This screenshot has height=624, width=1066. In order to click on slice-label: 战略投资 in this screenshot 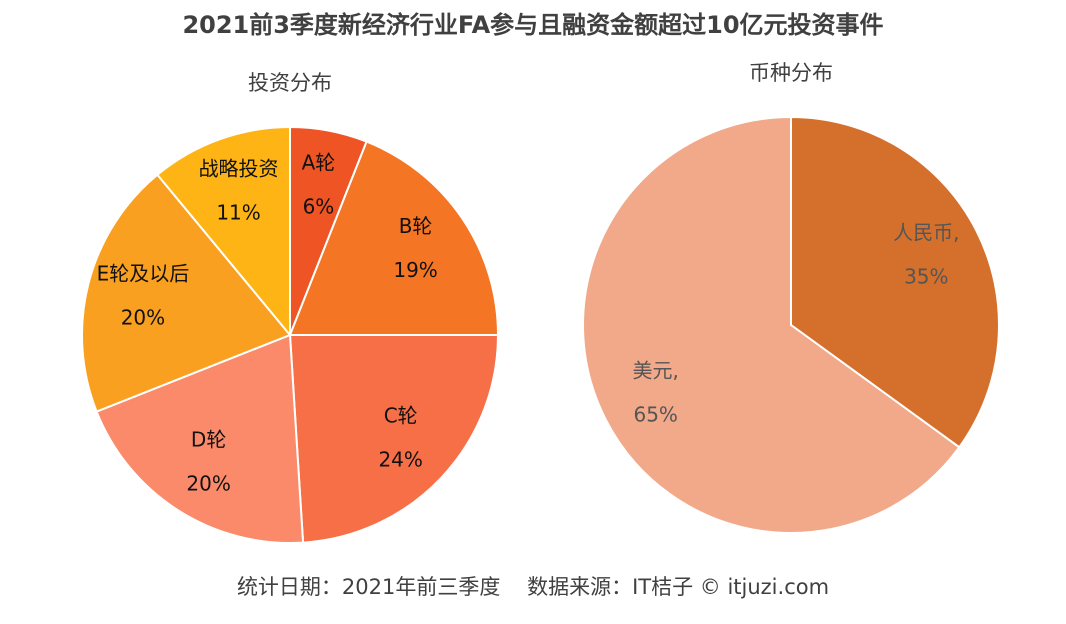, I will do `click(239, 169)`.